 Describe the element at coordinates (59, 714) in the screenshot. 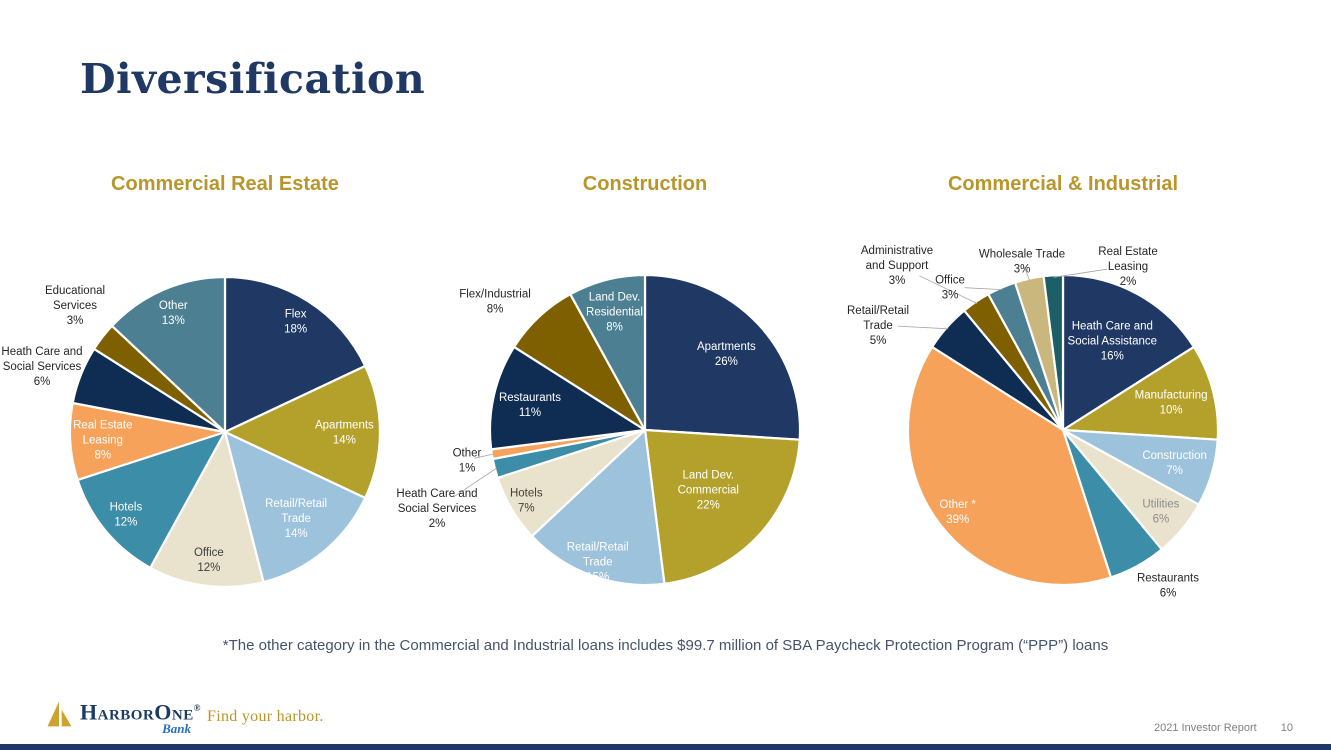

I see `harborone-sail-icon` at that location.